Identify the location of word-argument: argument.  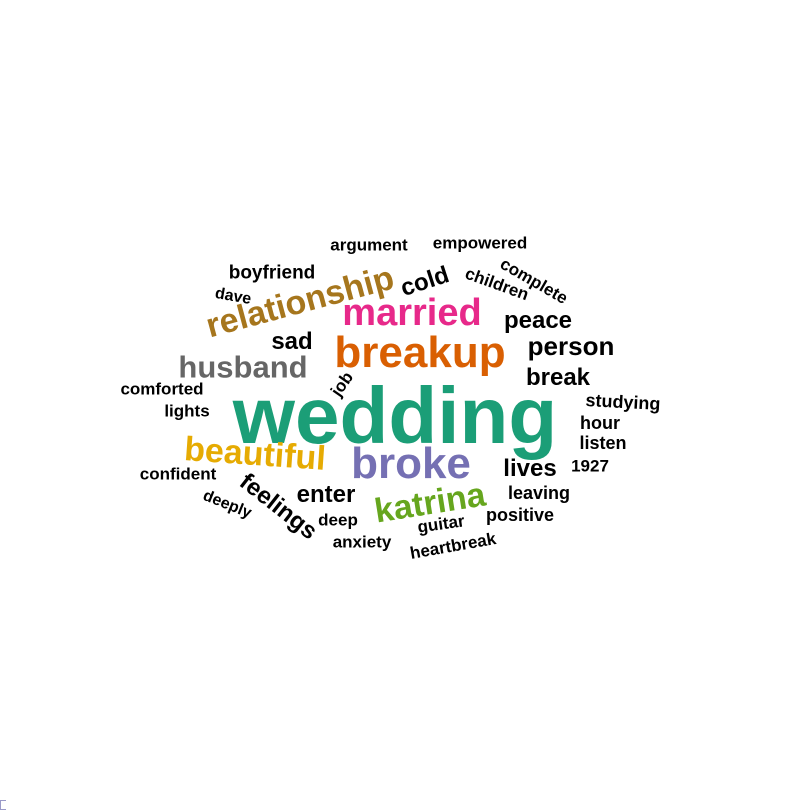
(369, 245).